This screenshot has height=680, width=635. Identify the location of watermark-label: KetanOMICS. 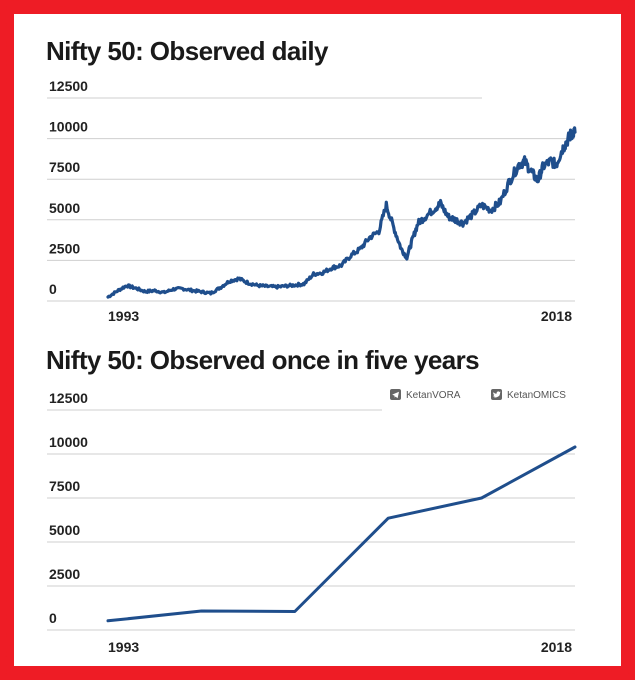
(536, 395).